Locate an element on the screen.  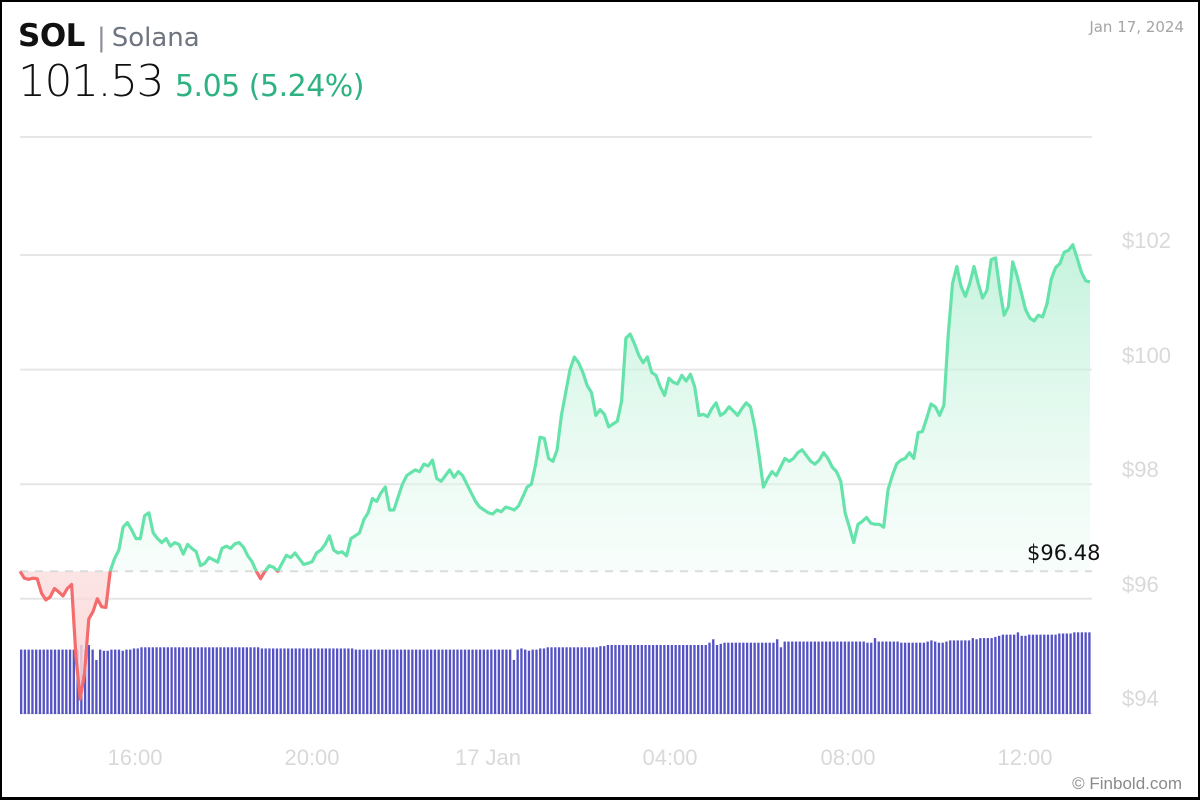
current-price: 101.53 is located at coordinates (91, 81).